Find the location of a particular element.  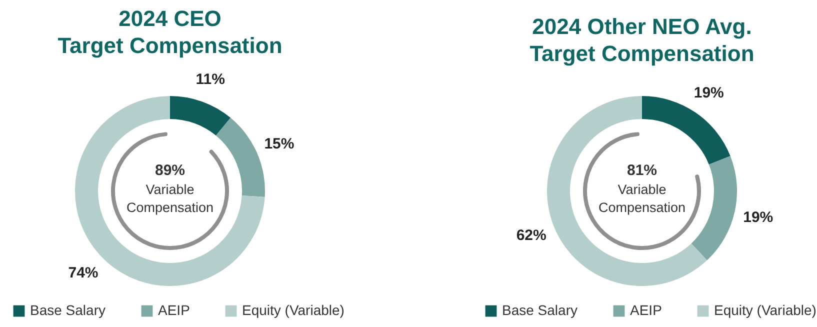

chart-title: 2024 CEO Target Compensation is located at coordinates (170, 32).